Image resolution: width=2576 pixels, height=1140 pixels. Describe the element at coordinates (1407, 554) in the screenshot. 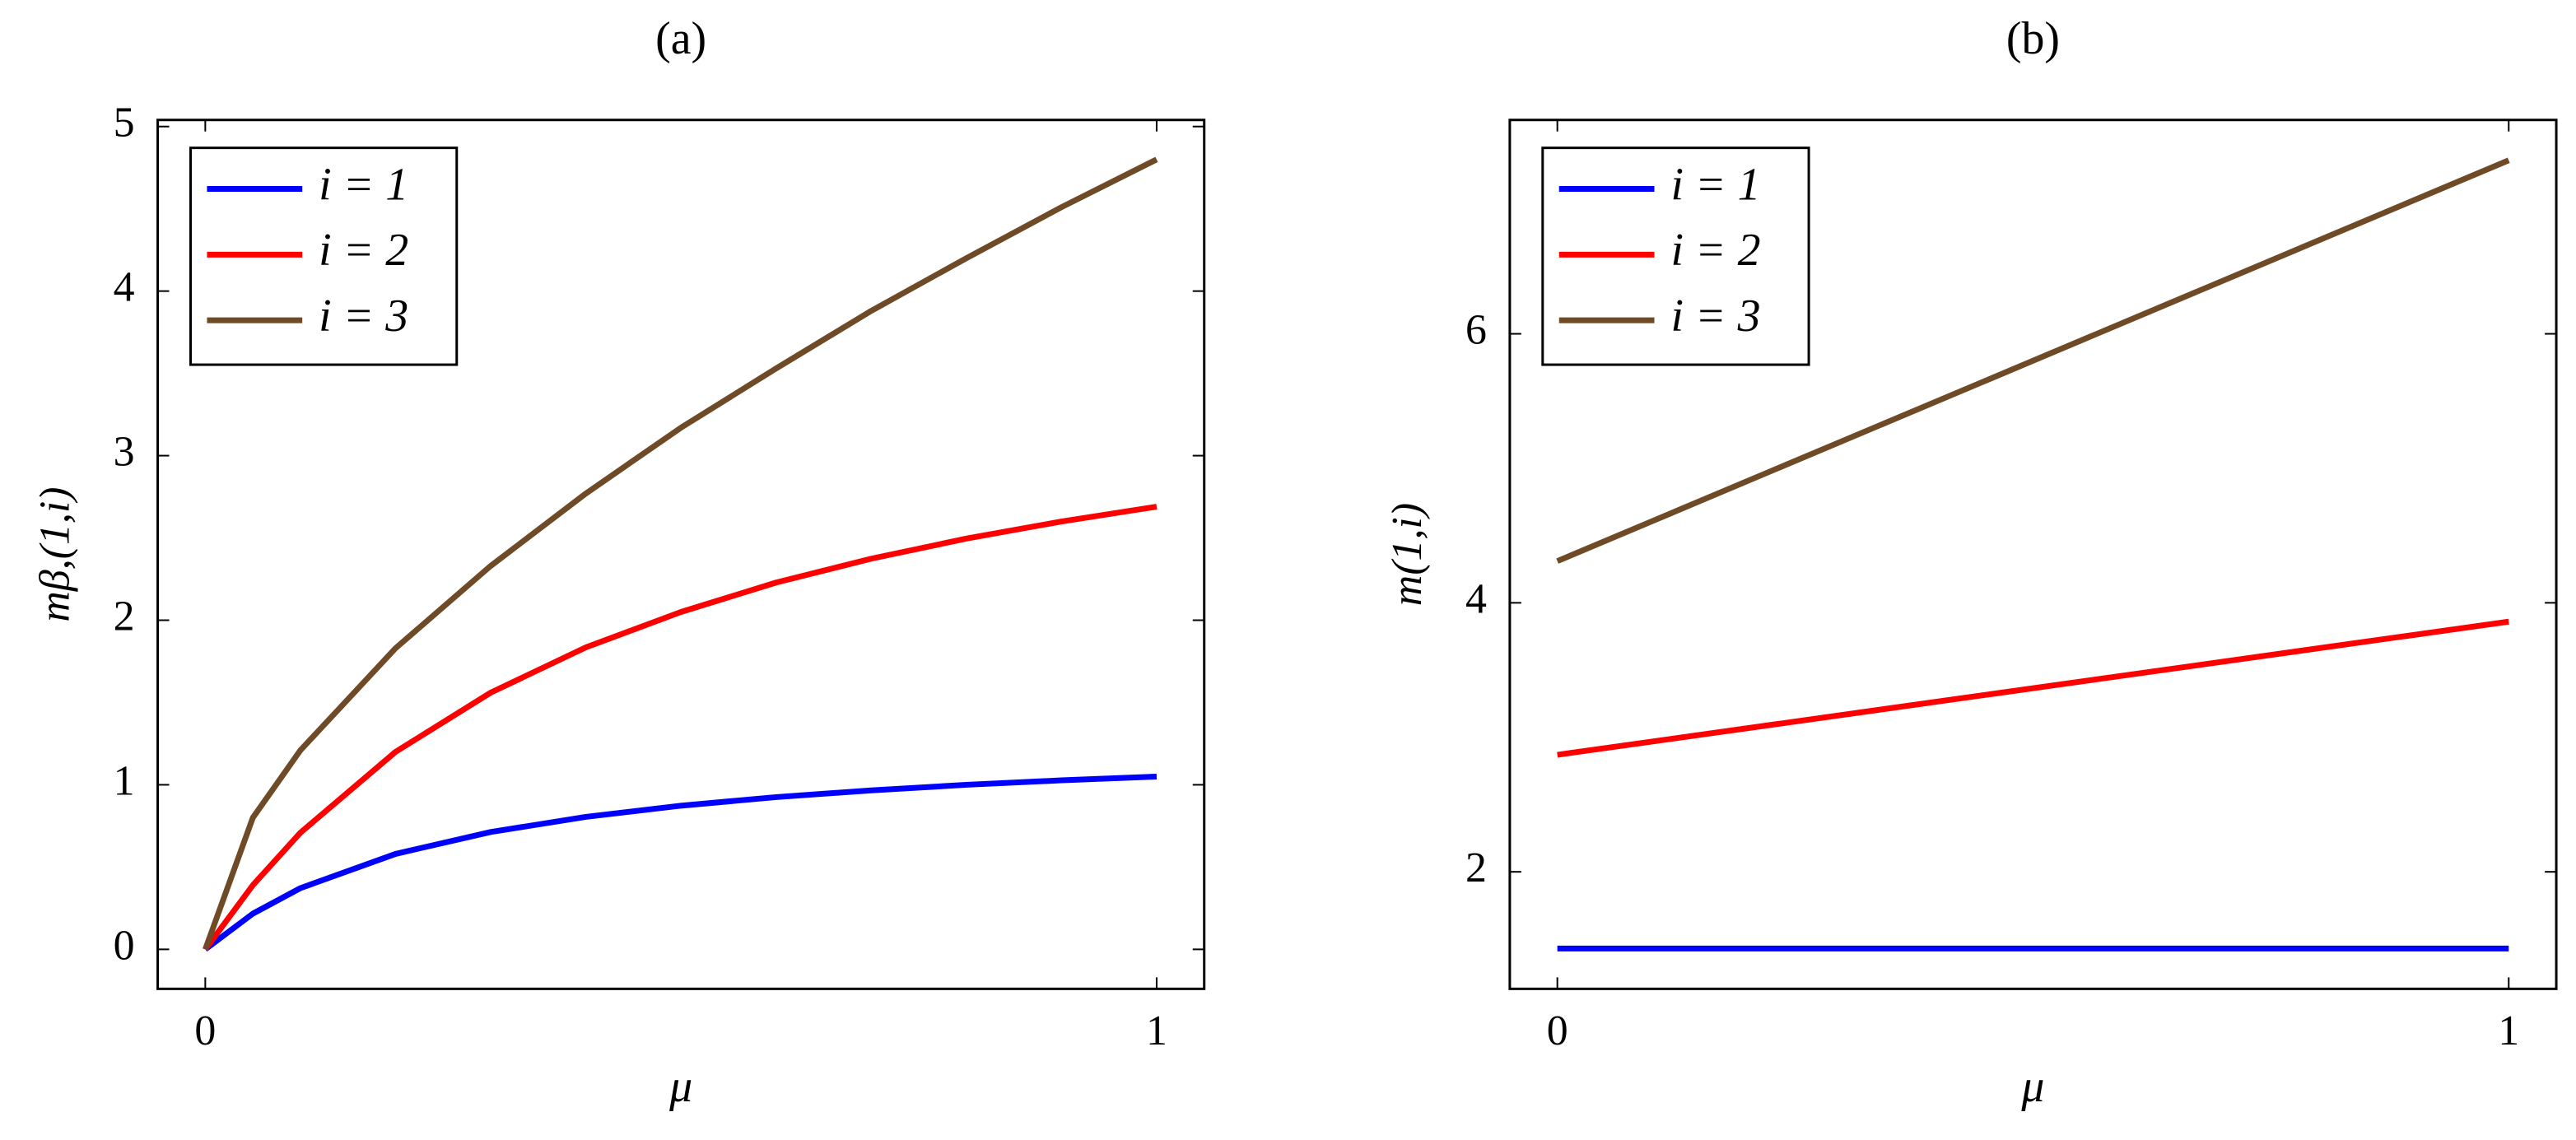

I see `y-axis-label: m(1,i)` at that location.